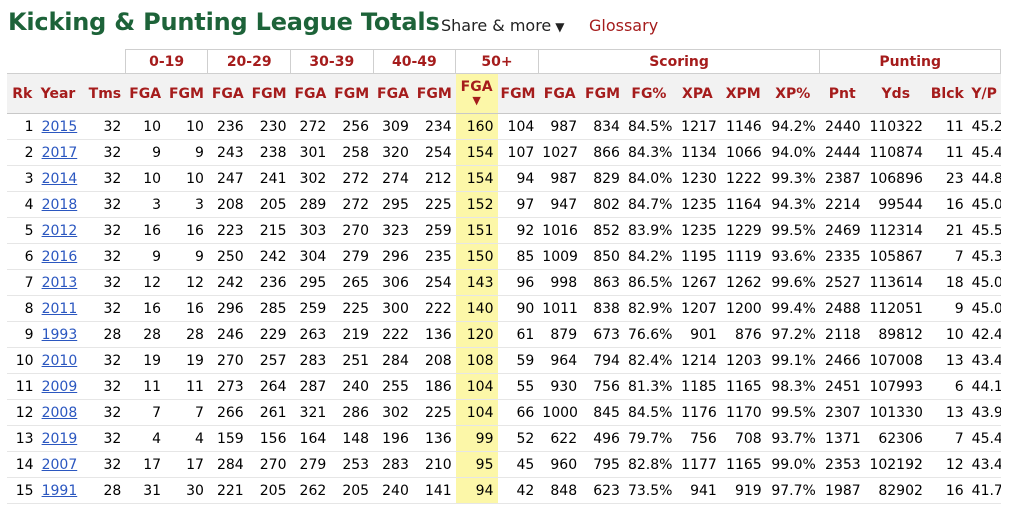 The width and height of the screenshot is (1011, 508). I want to click on over-header-punting: Punting, so click(910, 61).